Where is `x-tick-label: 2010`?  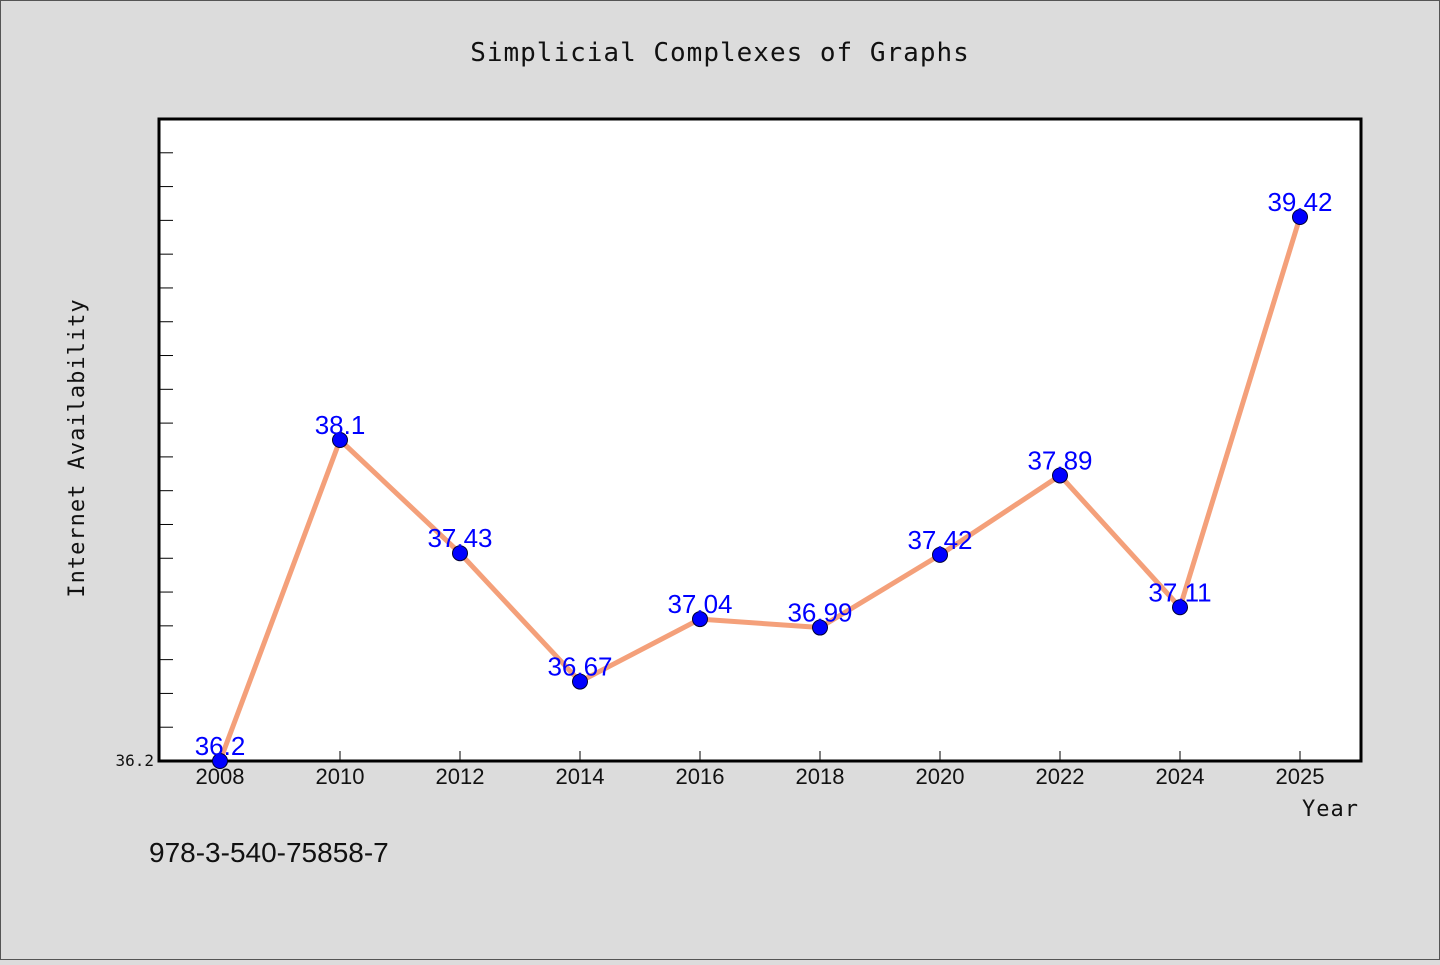
x-tick-label: 2010 is located at coordinates (340, 776).